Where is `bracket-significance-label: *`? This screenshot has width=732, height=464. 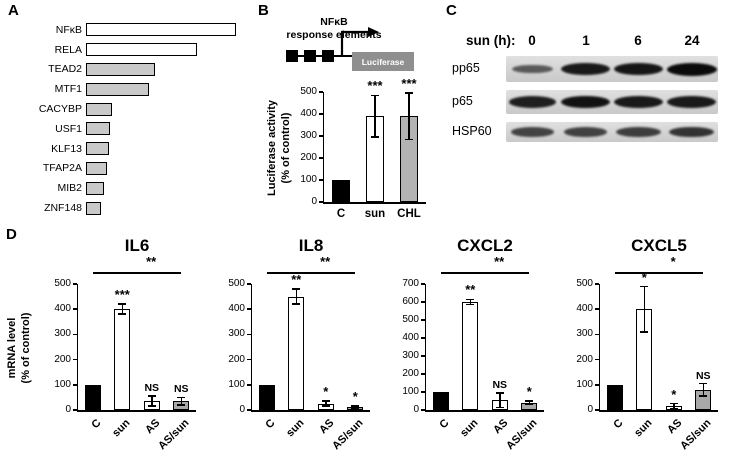 bracket-significance-label: * is located at coordinates (673, 261).